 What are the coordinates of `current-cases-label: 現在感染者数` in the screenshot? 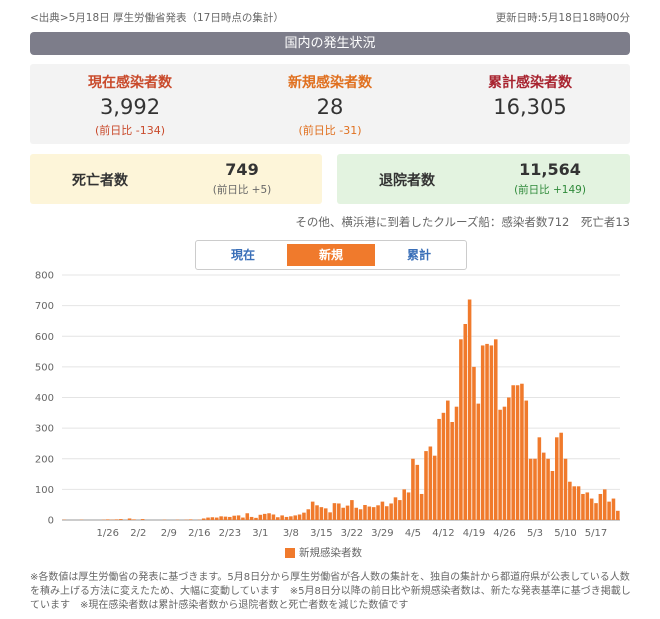 It's located at (130, 83).